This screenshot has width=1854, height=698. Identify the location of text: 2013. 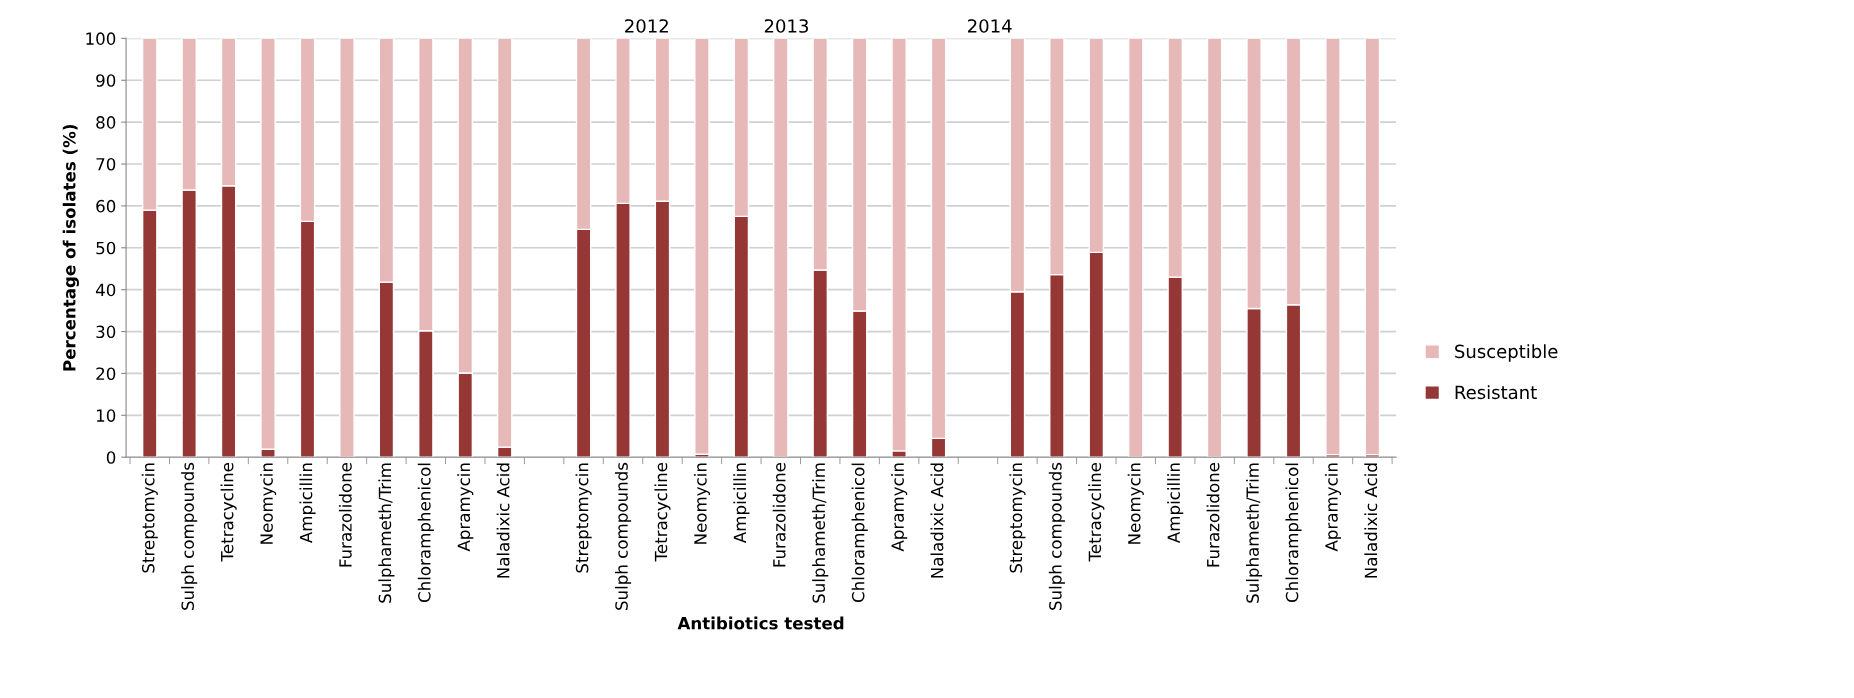
(786, 26).